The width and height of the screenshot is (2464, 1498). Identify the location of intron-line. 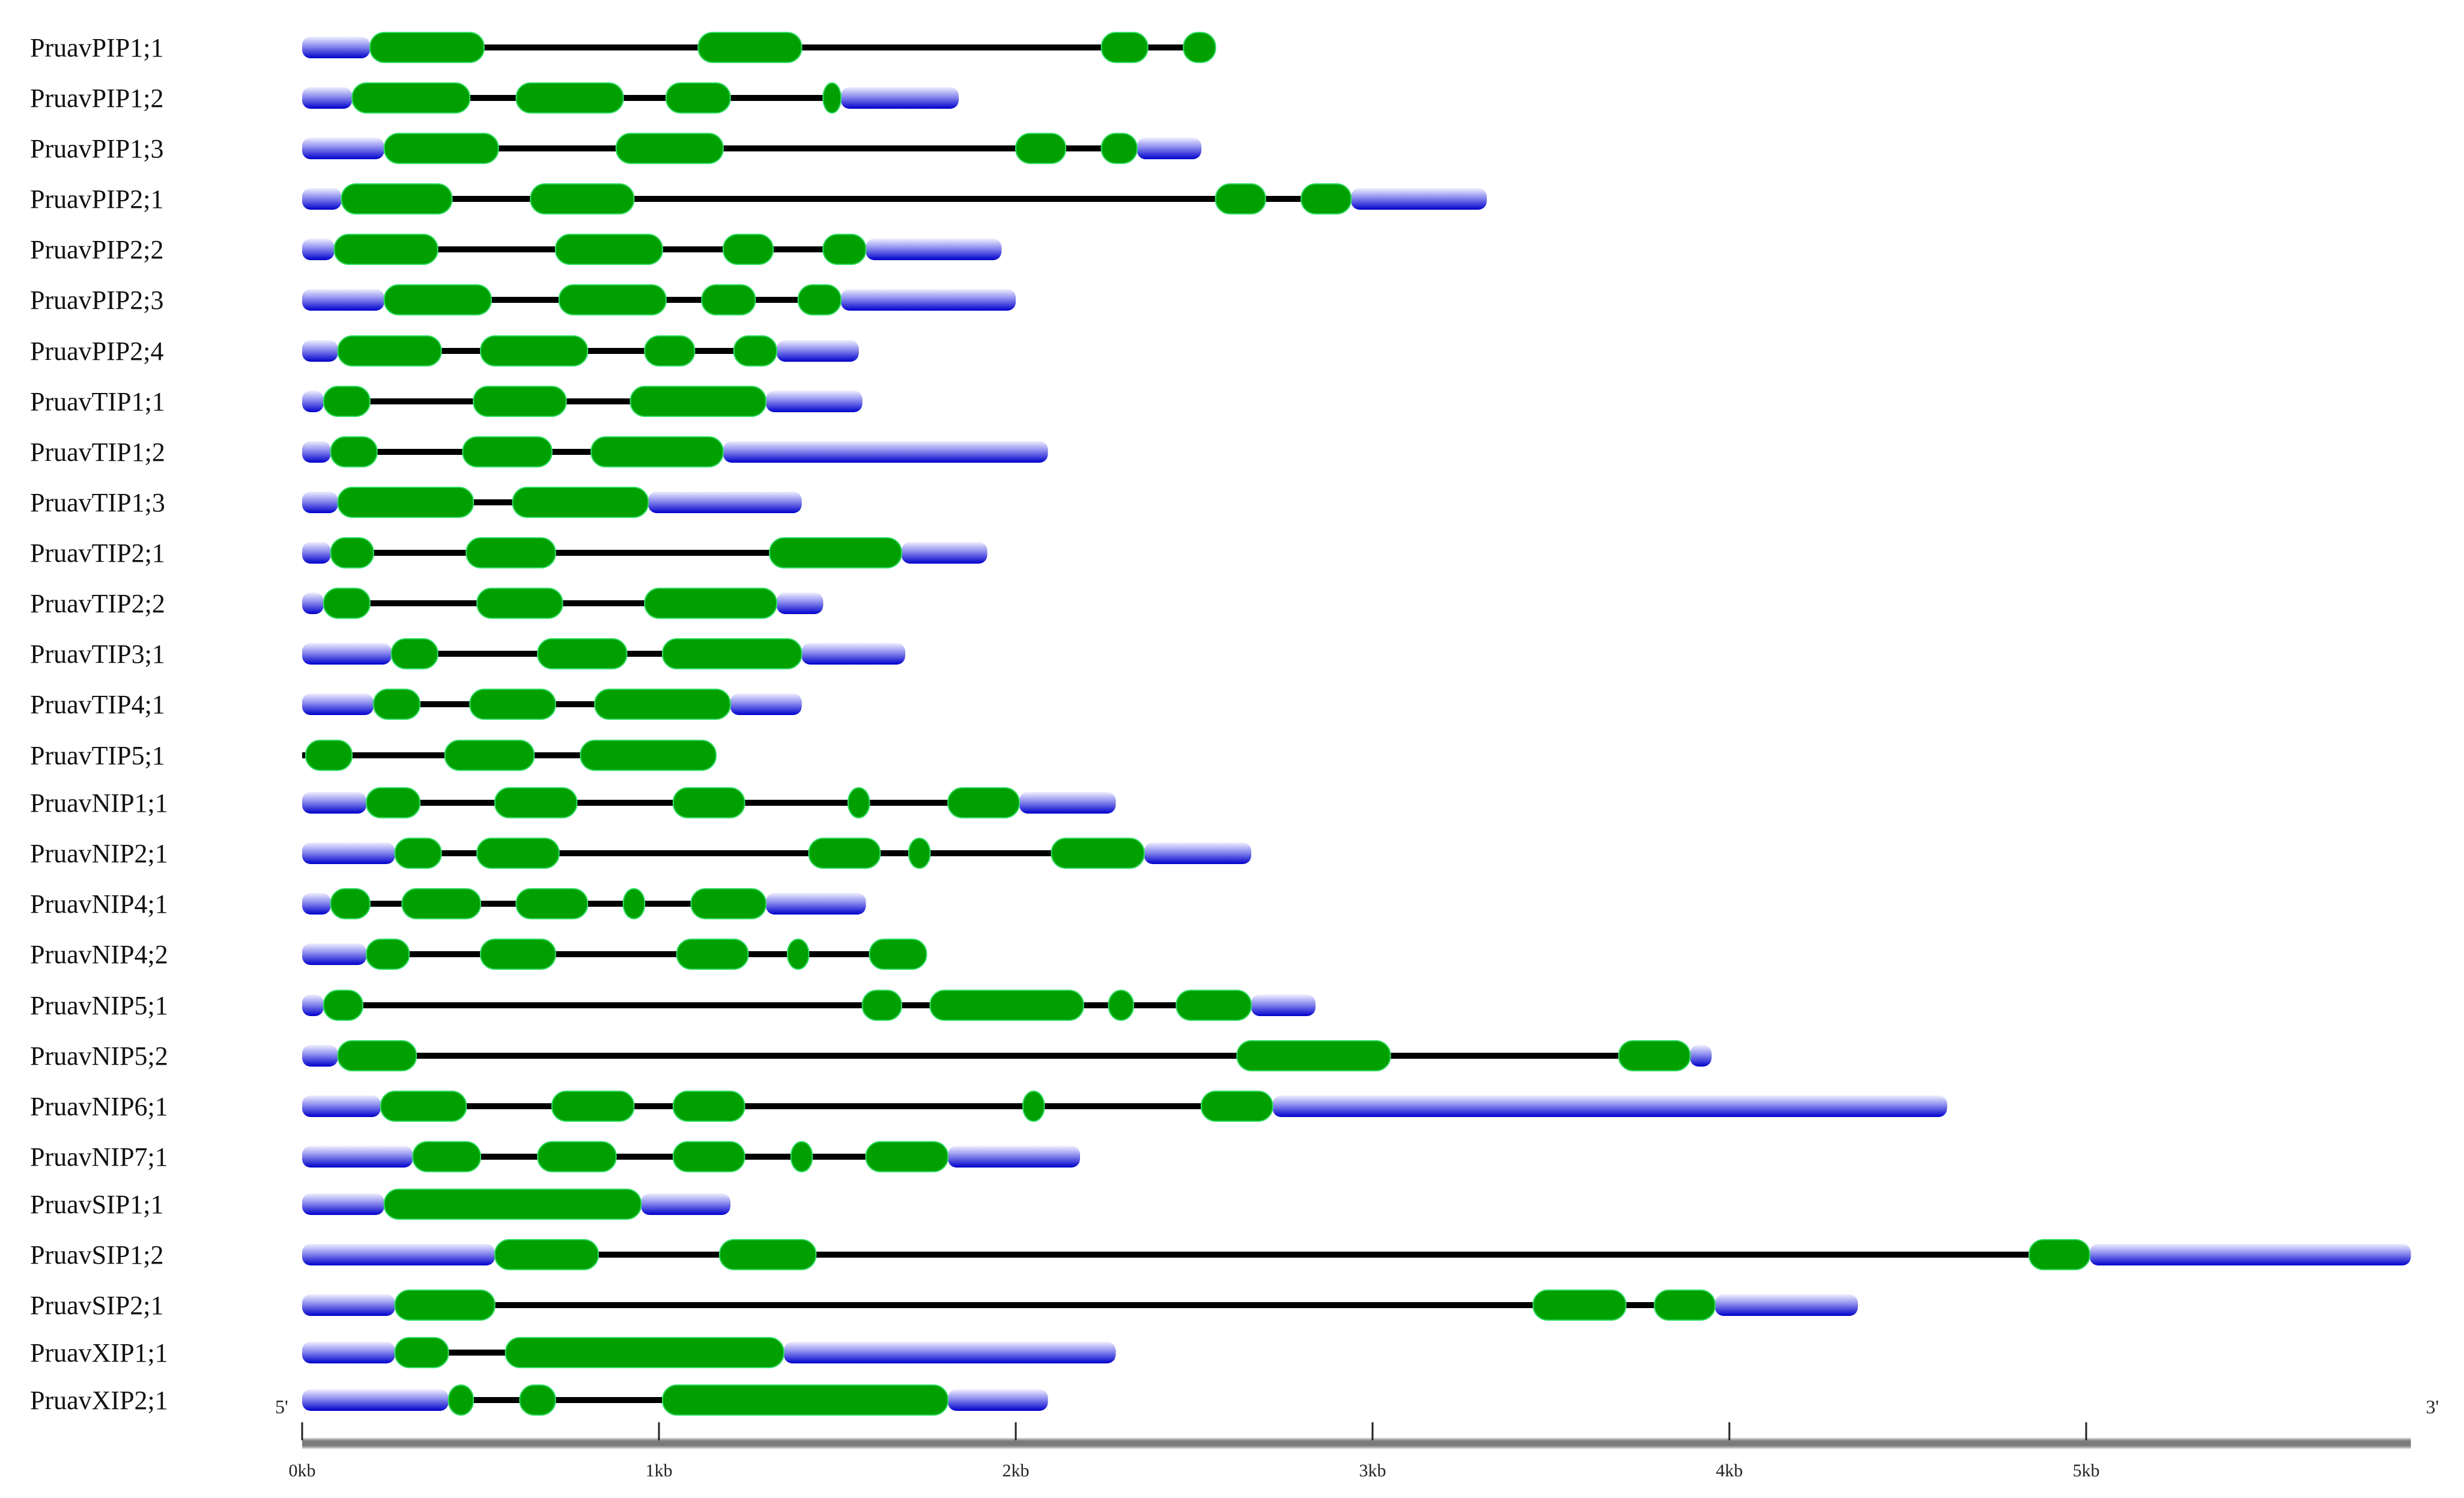
(582, 401).